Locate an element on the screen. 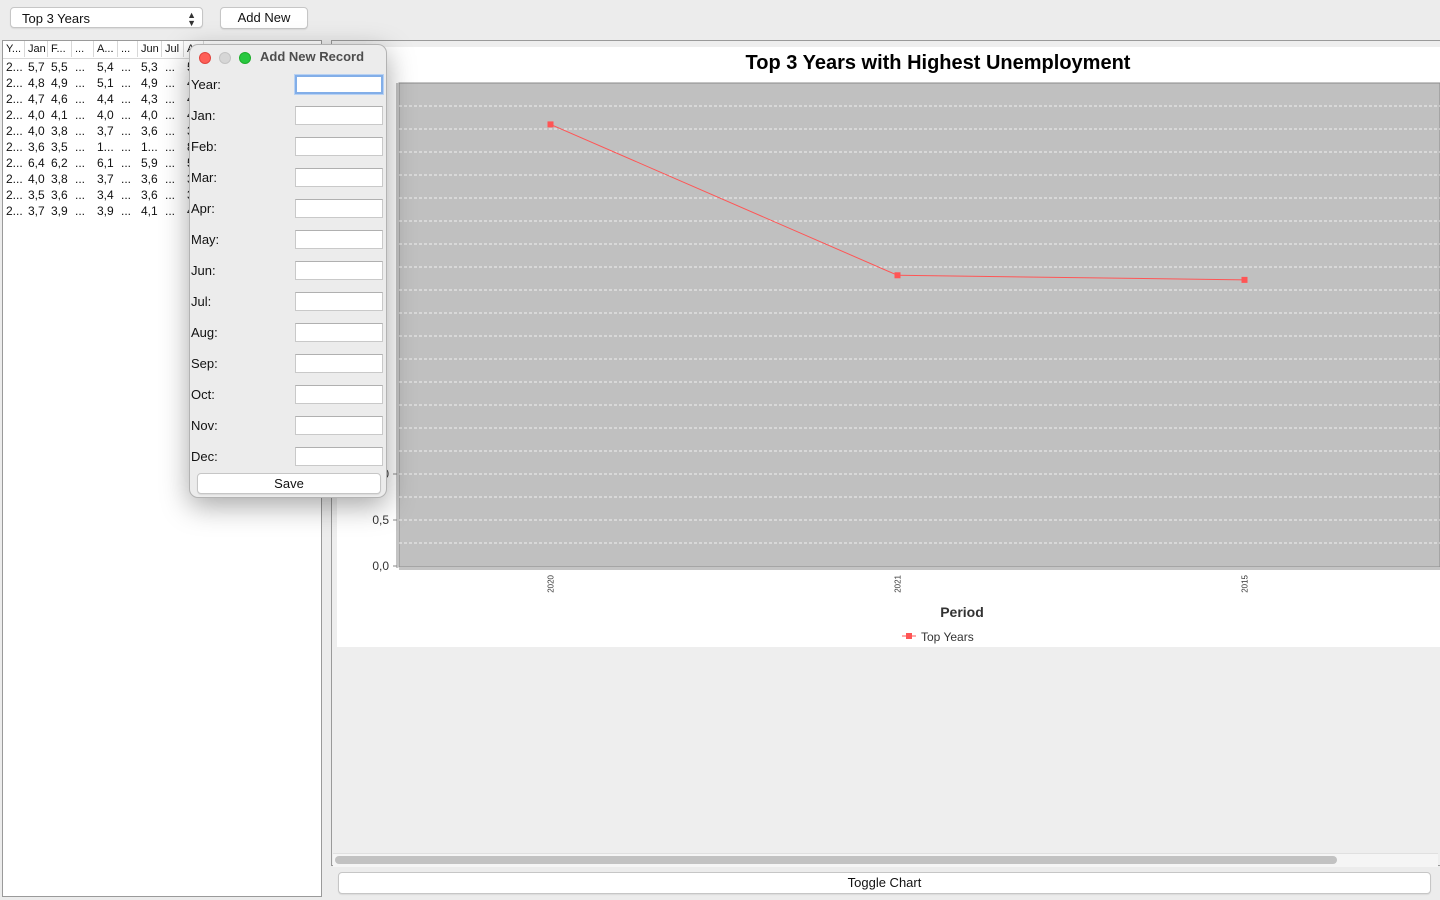  table-cell: 5,9 is located at coordinates (149, 163).